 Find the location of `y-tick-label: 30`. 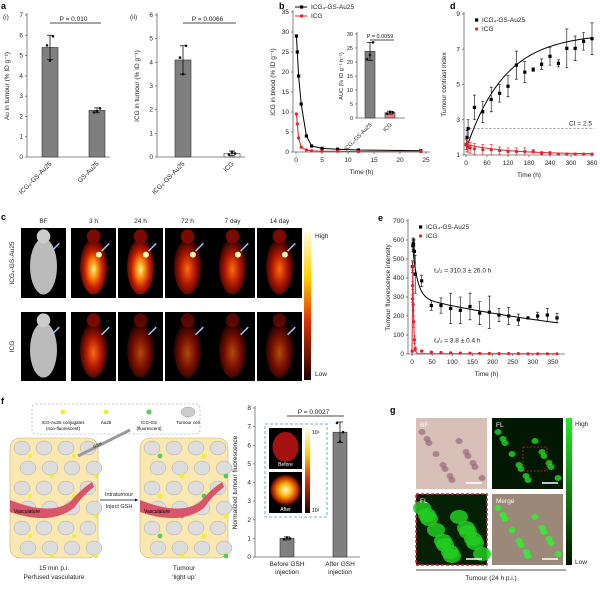

y-tick-label: 30 is located at coordinates (286, 32).